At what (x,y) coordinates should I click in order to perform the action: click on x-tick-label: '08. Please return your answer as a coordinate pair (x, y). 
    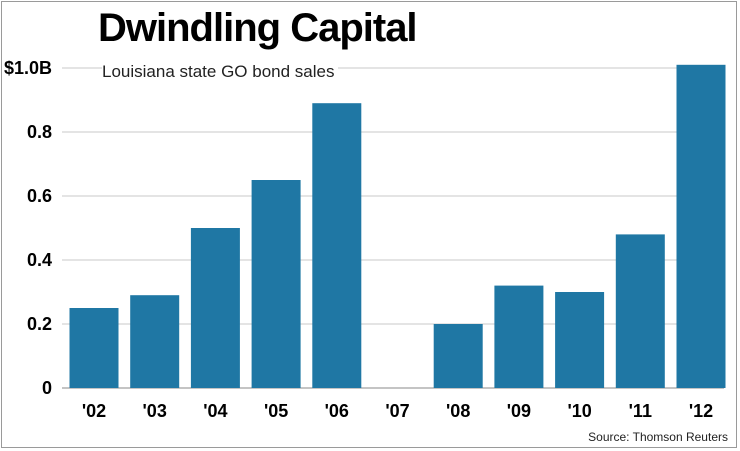
    Looking at the image, I should click on (458, 411).